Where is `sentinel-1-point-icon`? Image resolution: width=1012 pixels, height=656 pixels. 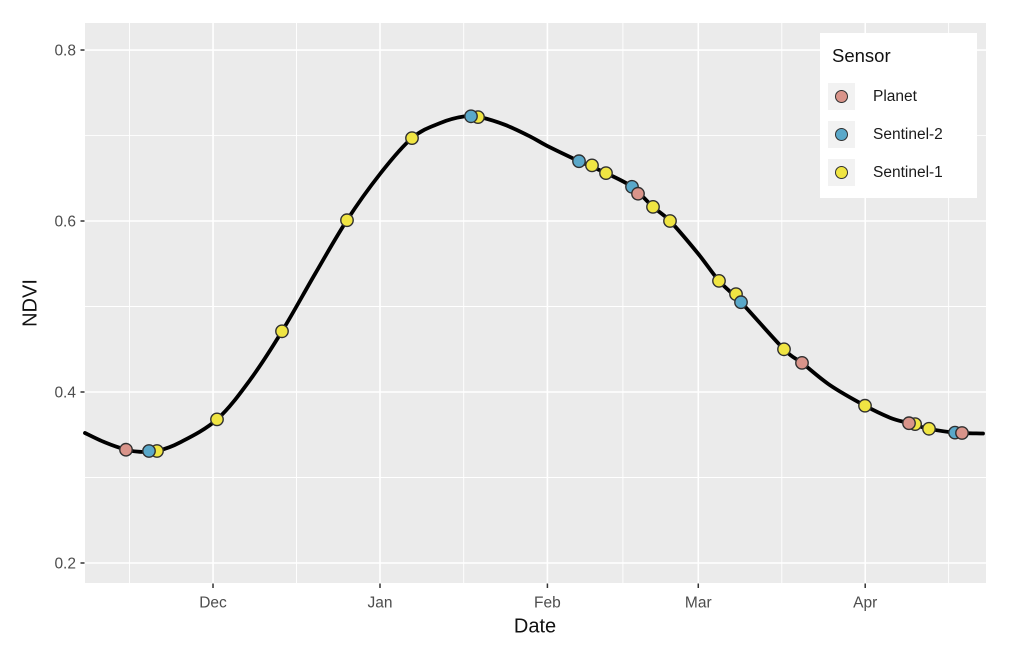
sentinel-1-point-icon is located at coordinates (841, 172).